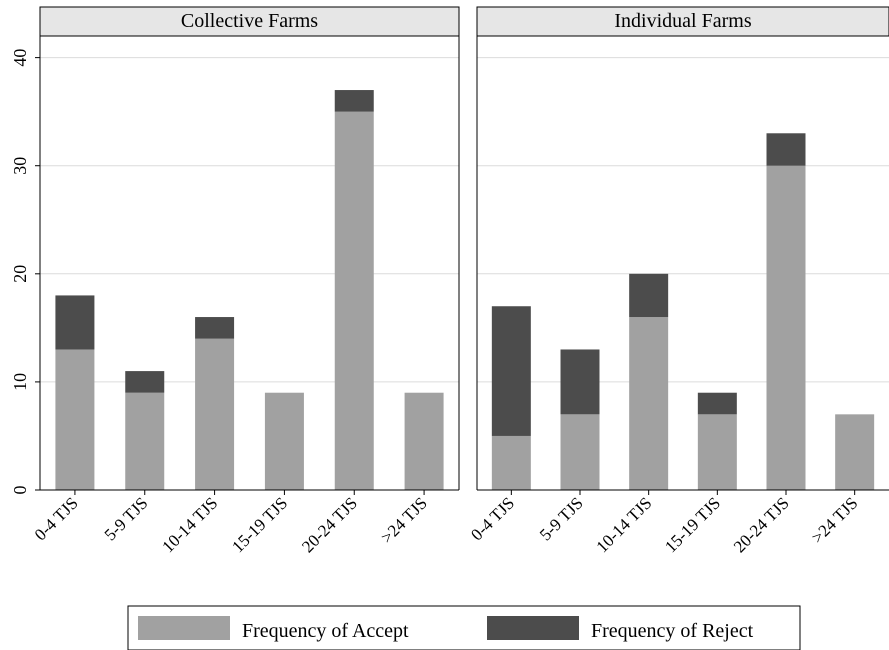 This screenshot has width=889, height=650. Describe the element at coordinates (20, 58) in the screenshot. I see `y-tick-label: 40` at that location.